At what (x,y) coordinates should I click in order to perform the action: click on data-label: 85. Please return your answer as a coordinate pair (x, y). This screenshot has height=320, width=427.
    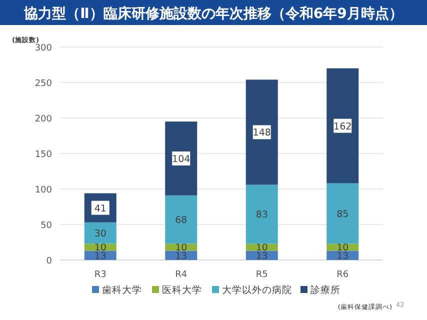
    Looking at the image, I should click on (342, 214).